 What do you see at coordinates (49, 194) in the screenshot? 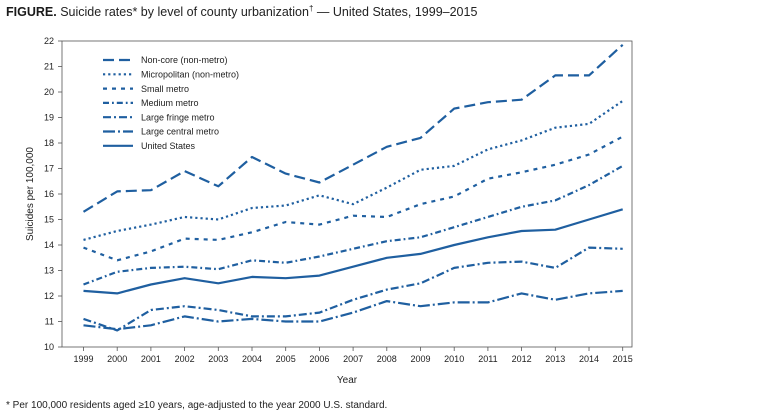
I see `y-tick-label: 16` at bounding box center [49, 194].